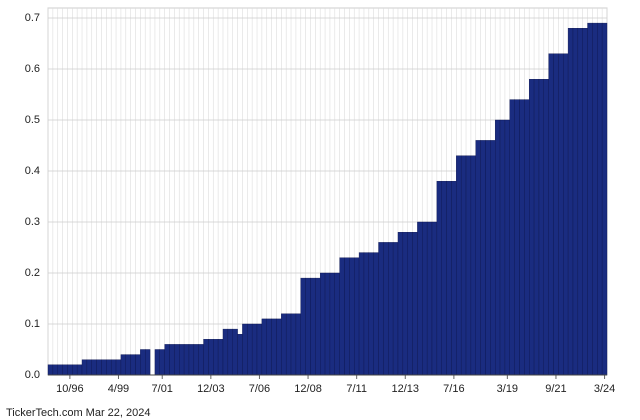  Describe the element at coordinates (78, 413) in the screenshot. I see `footer: TickerTech.com Mar 22, 2024` at that location.